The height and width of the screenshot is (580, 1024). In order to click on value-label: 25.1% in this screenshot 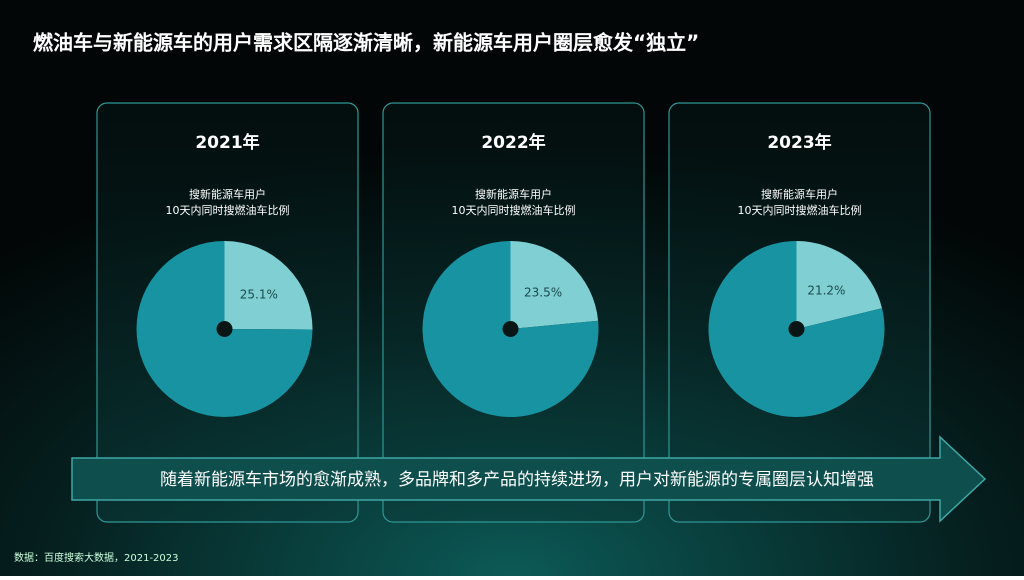, I will do `click(259, 294)`.